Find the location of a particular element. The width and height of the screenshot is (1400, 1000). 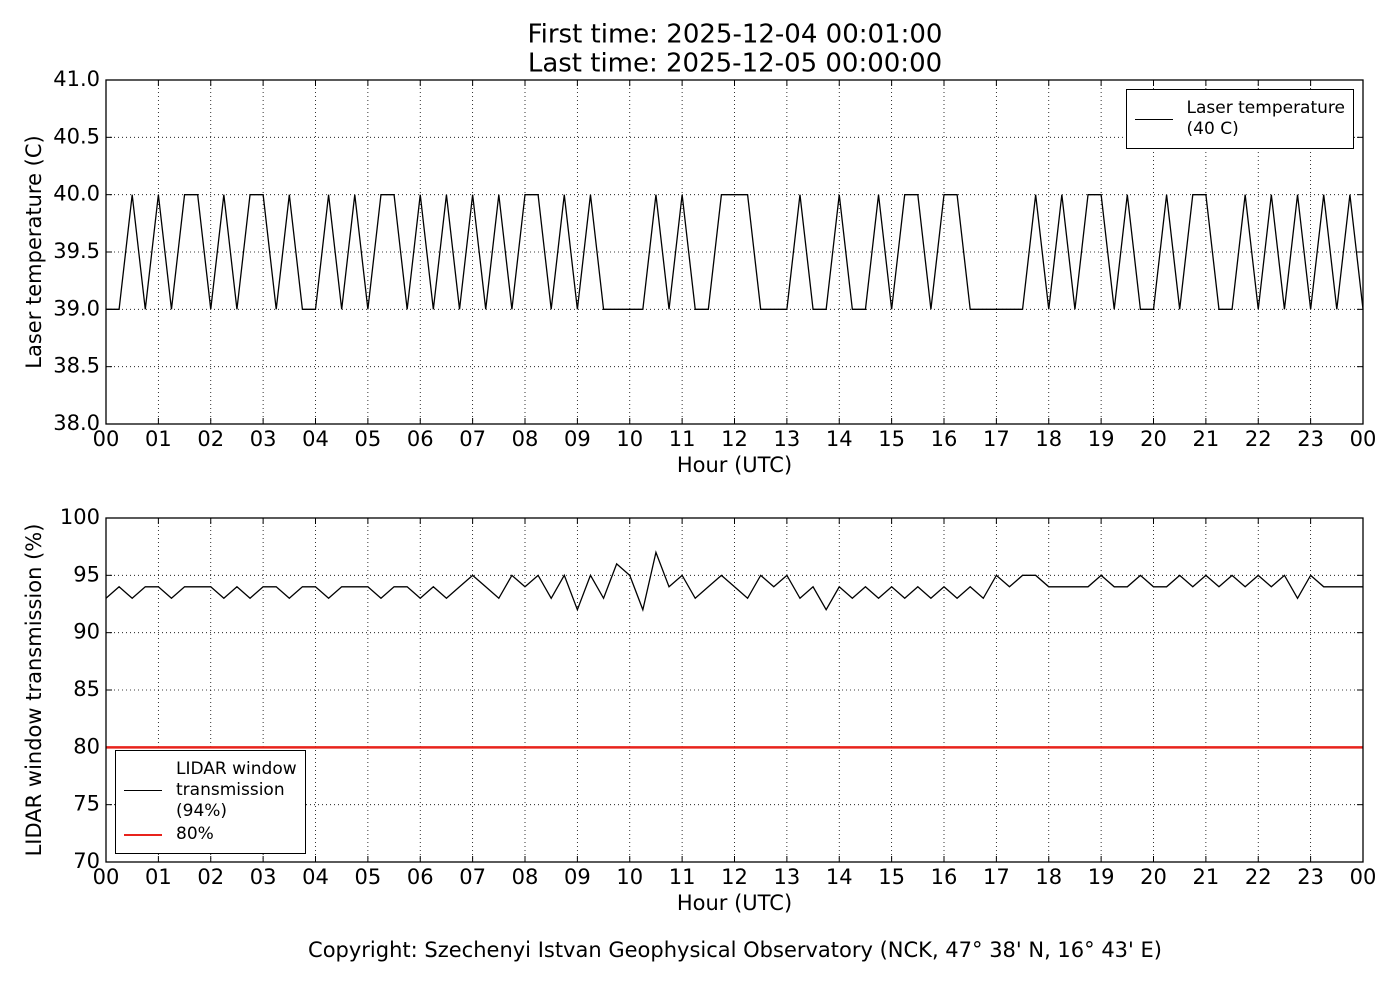

y-tick-label: 39.0 is located at coordinates (76, 308).